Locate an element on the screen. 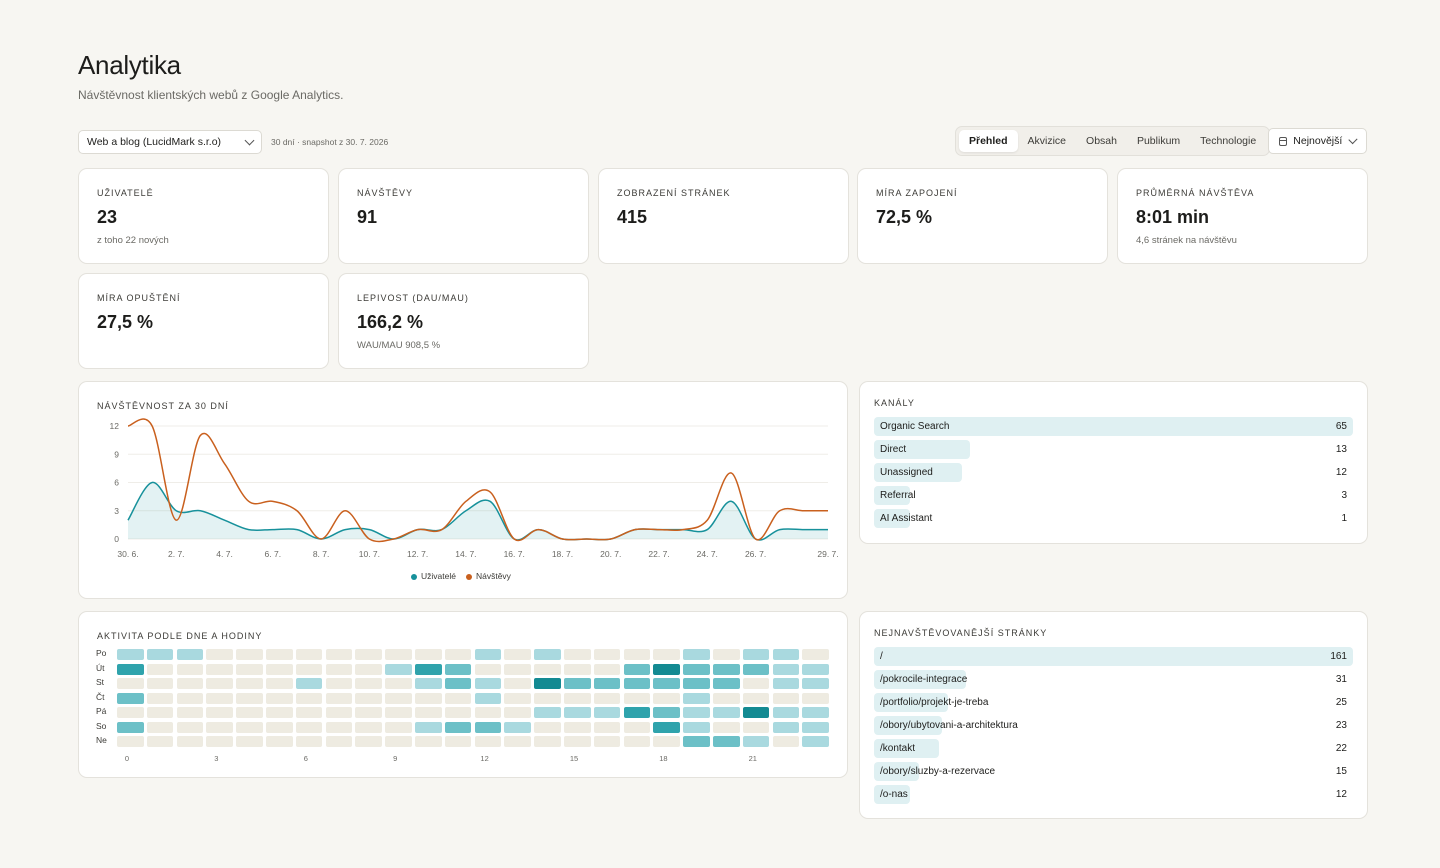  bar-row: Organic Search 65 is located at coordinates (1113, 426).